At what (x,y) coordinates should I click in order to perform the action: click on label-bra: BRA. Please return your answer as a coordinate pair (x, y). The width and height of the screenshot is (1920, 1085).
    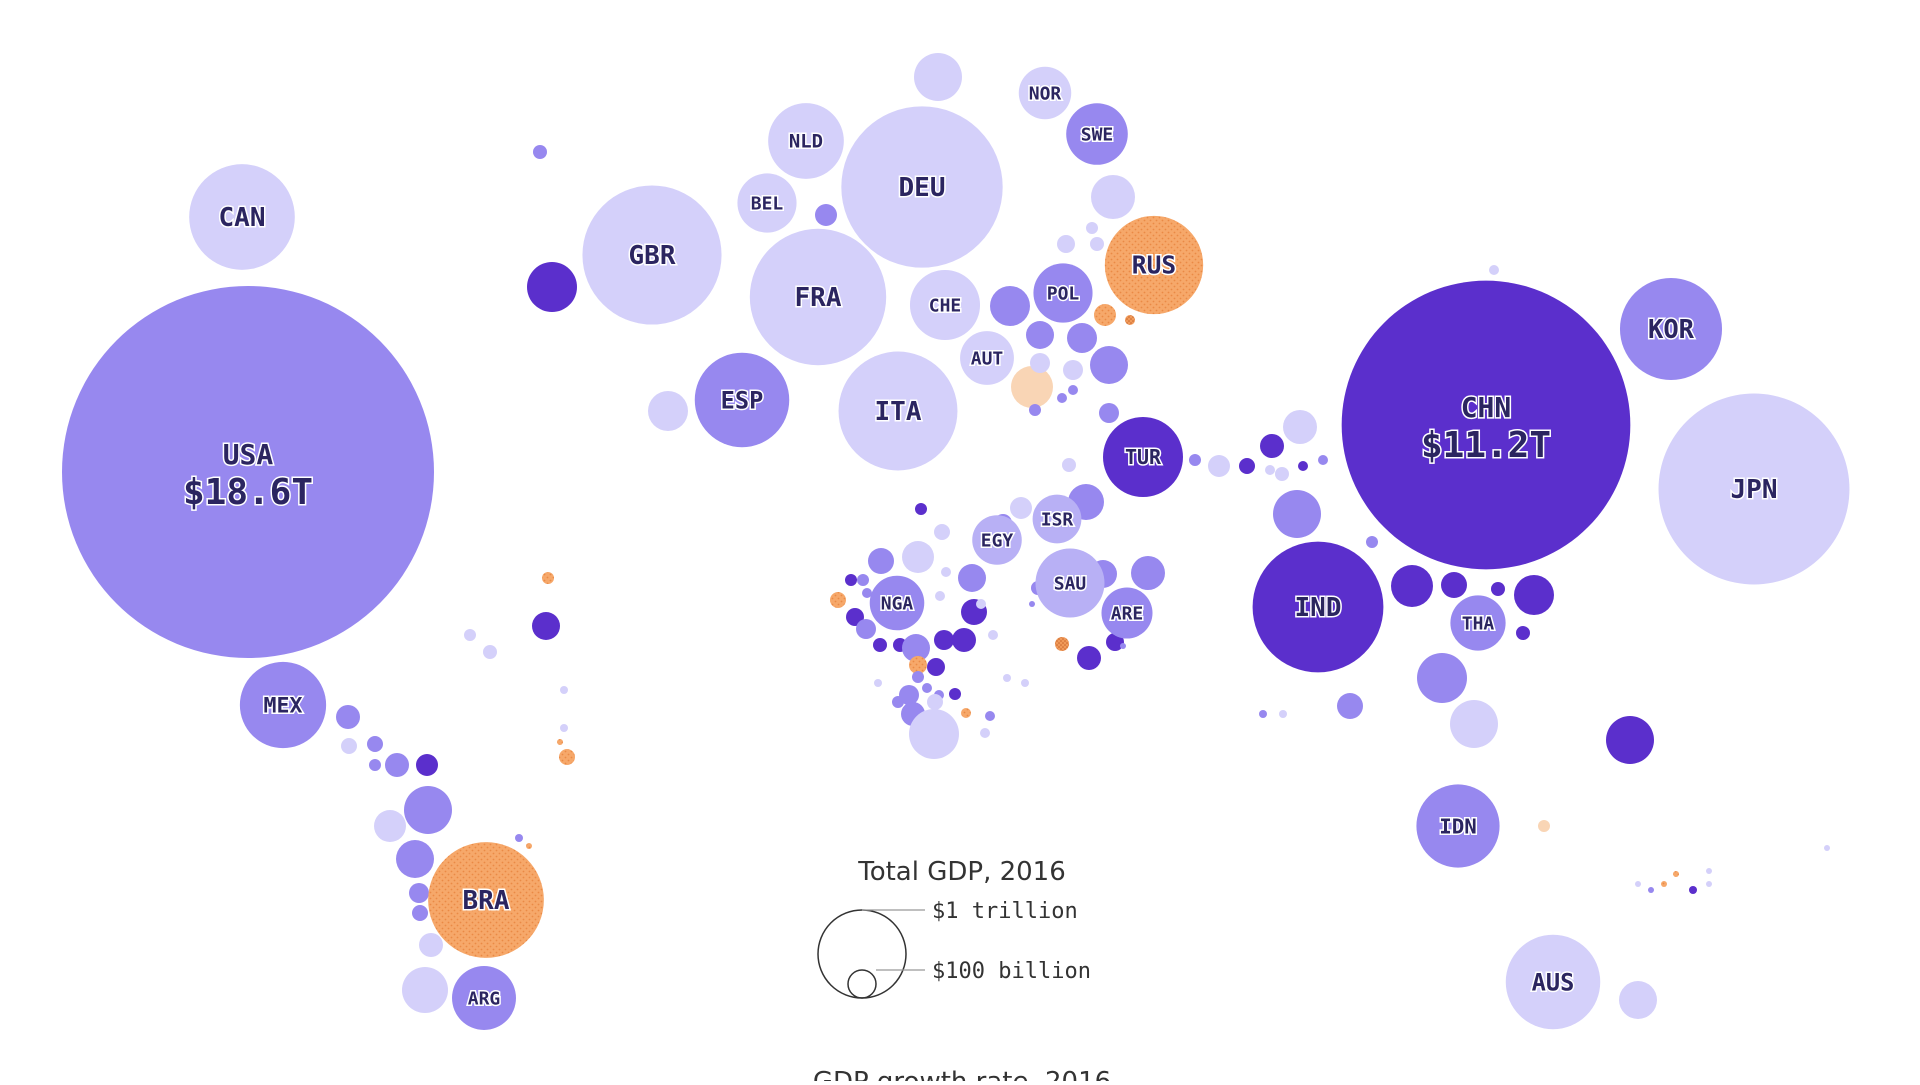
    Looking at the image, I should click on (486, 901).